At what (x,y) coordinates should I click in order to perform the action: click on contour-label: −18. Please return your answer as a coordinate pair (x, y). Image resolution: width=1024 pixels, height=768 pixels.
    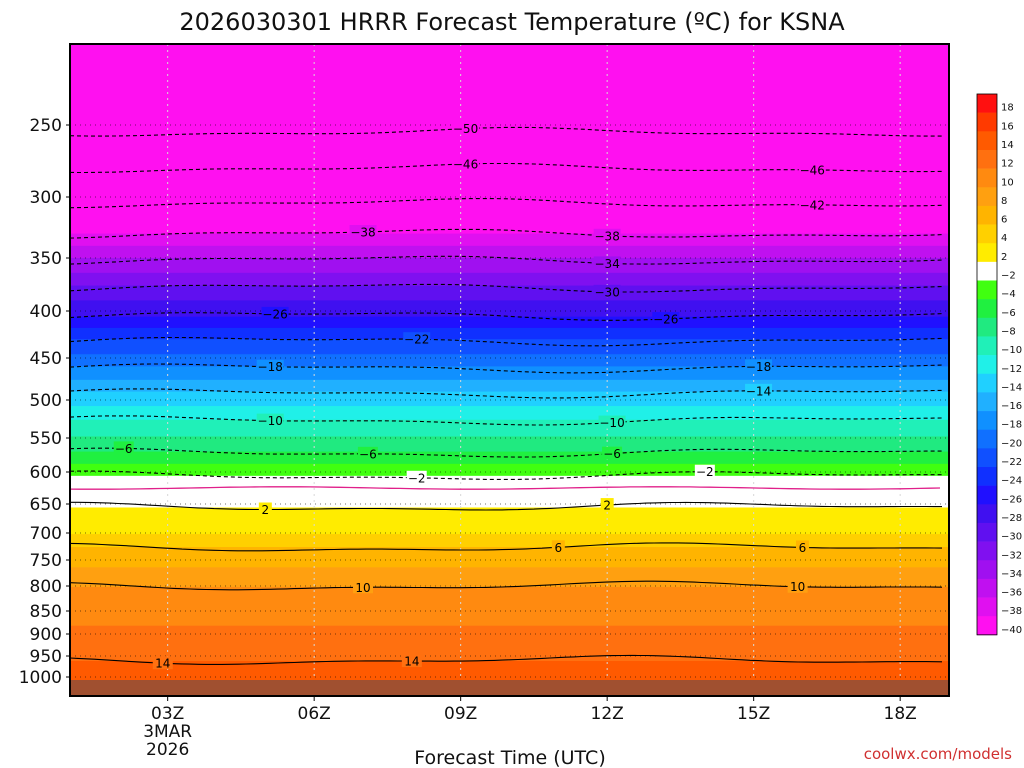
    Looking at the image, I should click on (270, 367).